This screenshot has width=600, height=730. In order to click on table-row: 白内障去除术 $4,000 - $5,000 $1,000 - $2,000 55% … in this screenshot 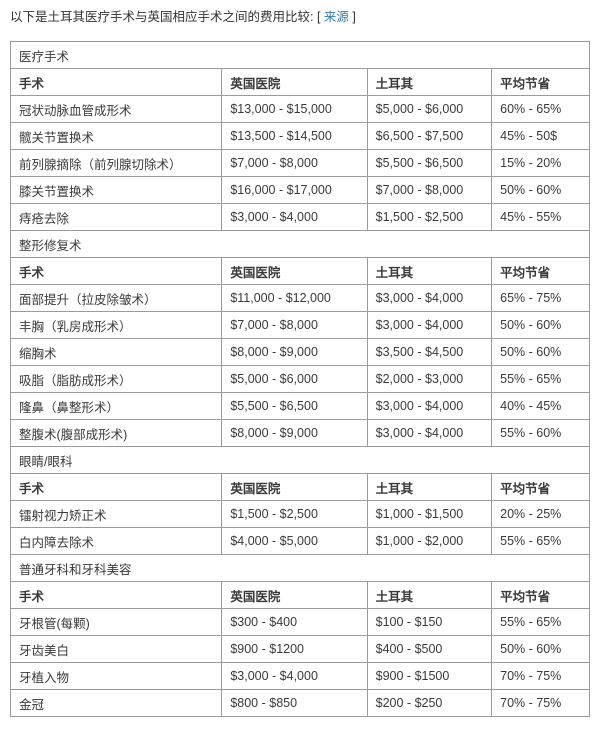, I will do `click(299, 541)`.